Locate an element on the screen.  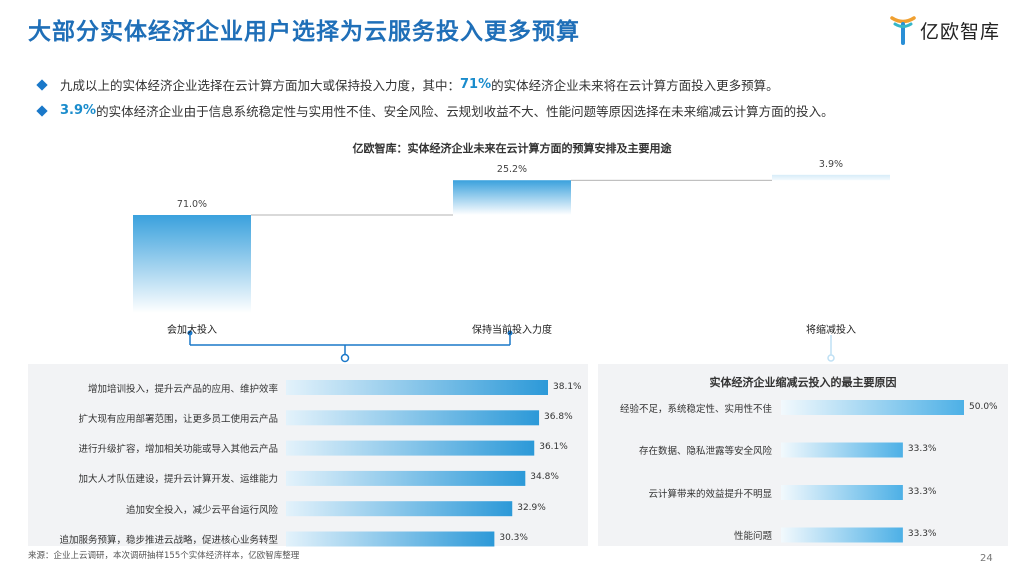
usage-category-label: 加大人才队伍建设，提升云计算开发、运维能力 is located at coordinates (178, 480).